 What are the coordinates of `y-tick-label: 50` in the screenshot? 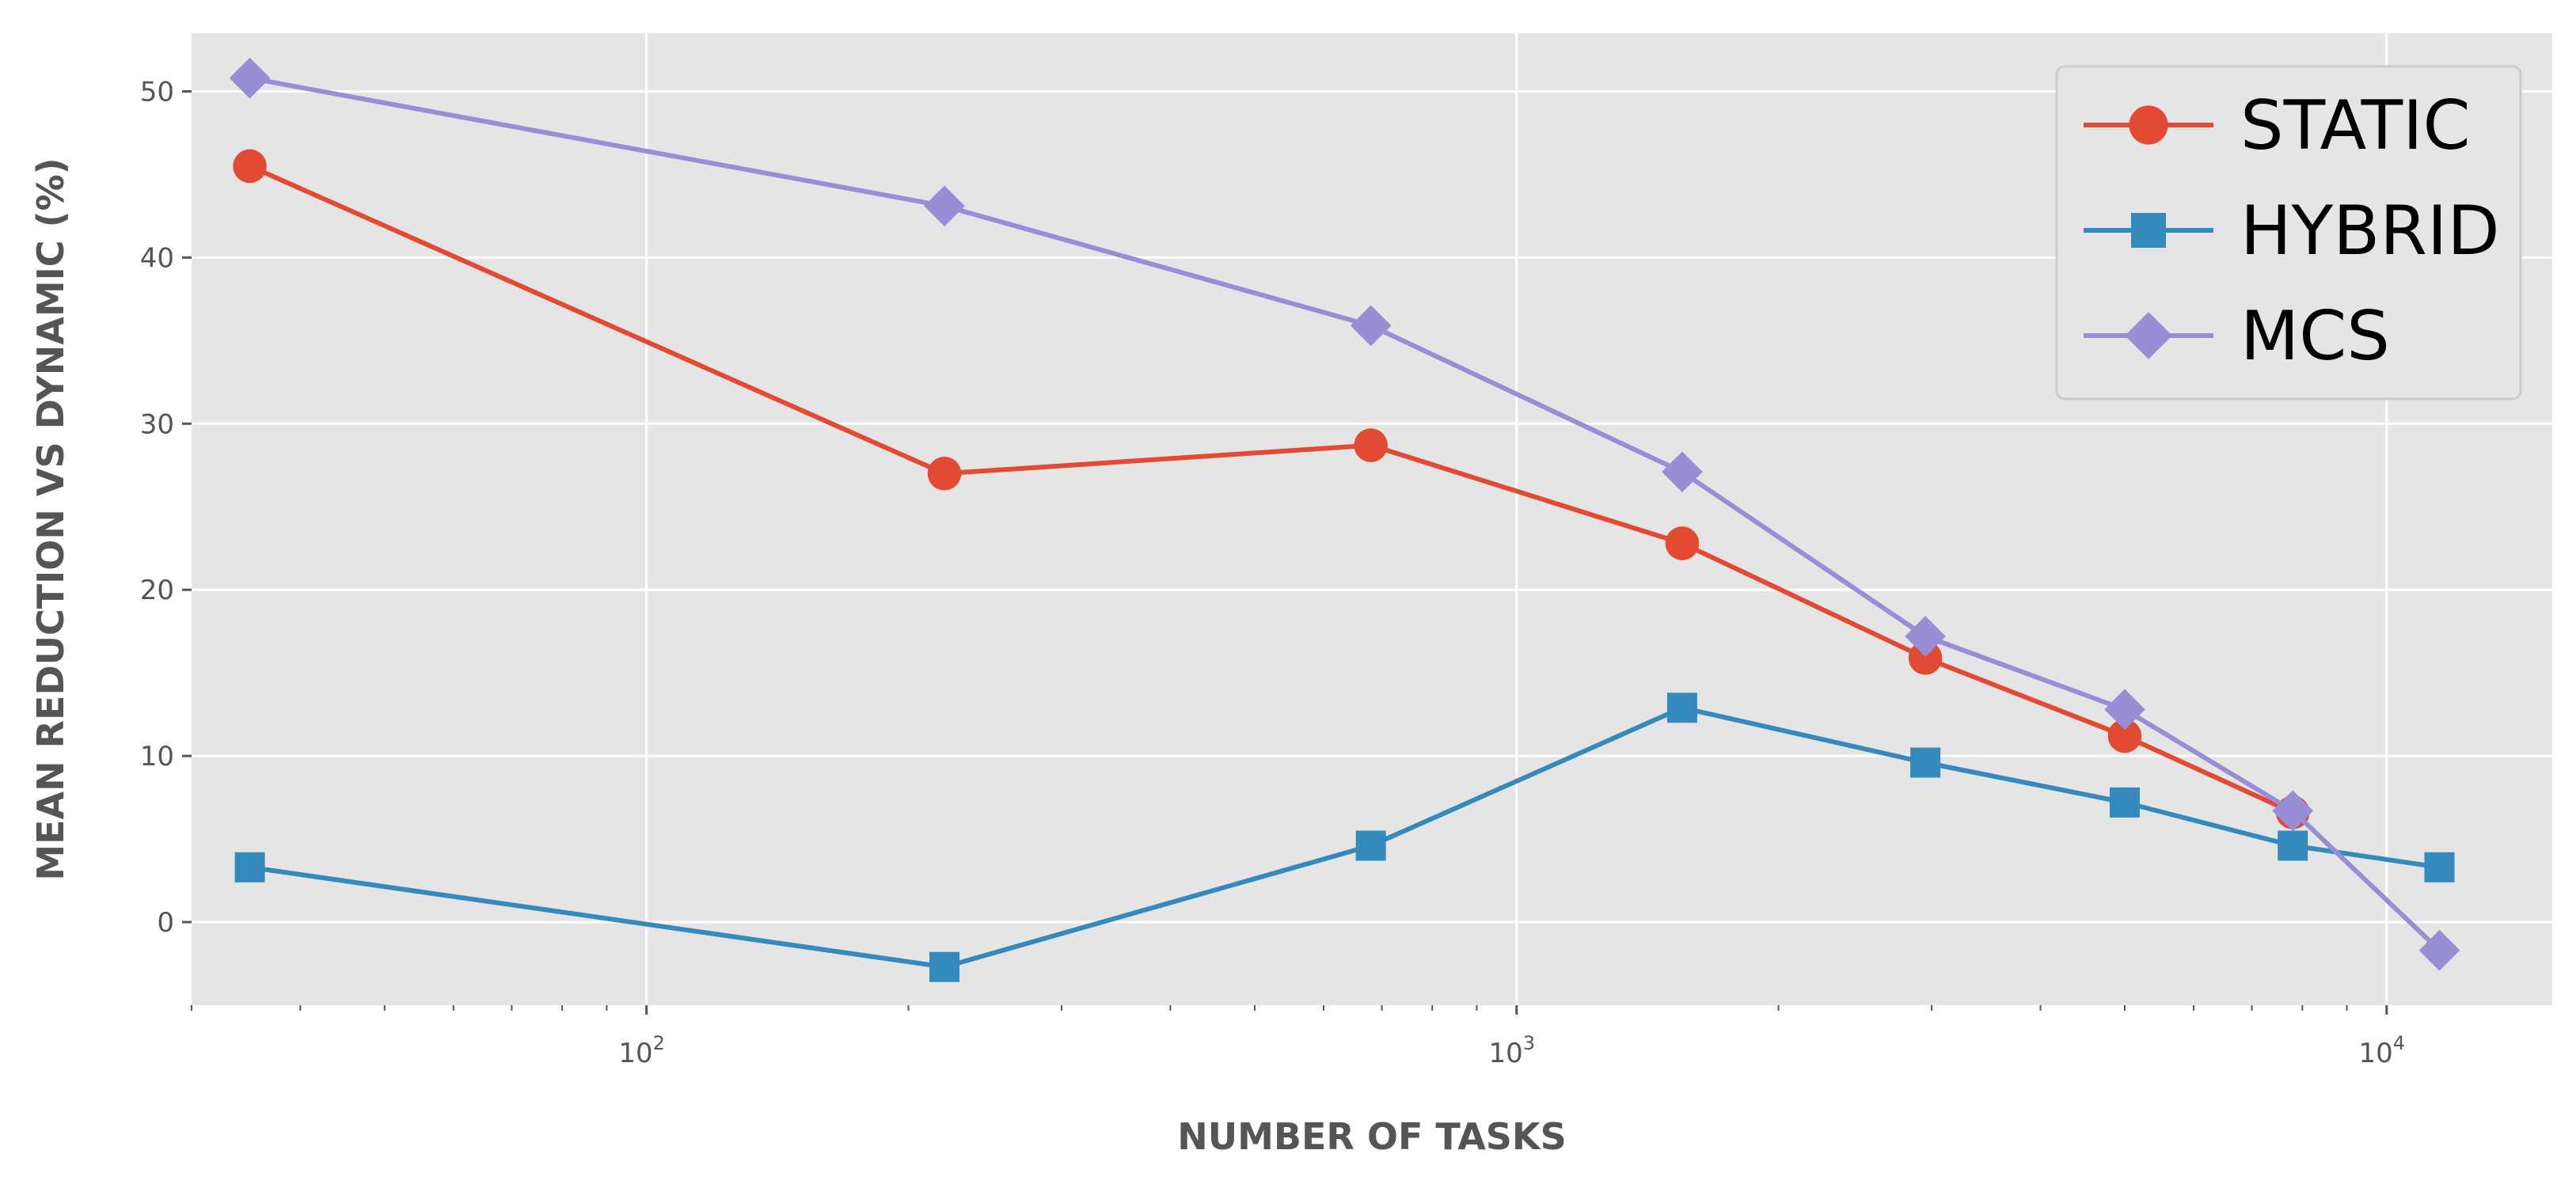 It's located at (157, 92).